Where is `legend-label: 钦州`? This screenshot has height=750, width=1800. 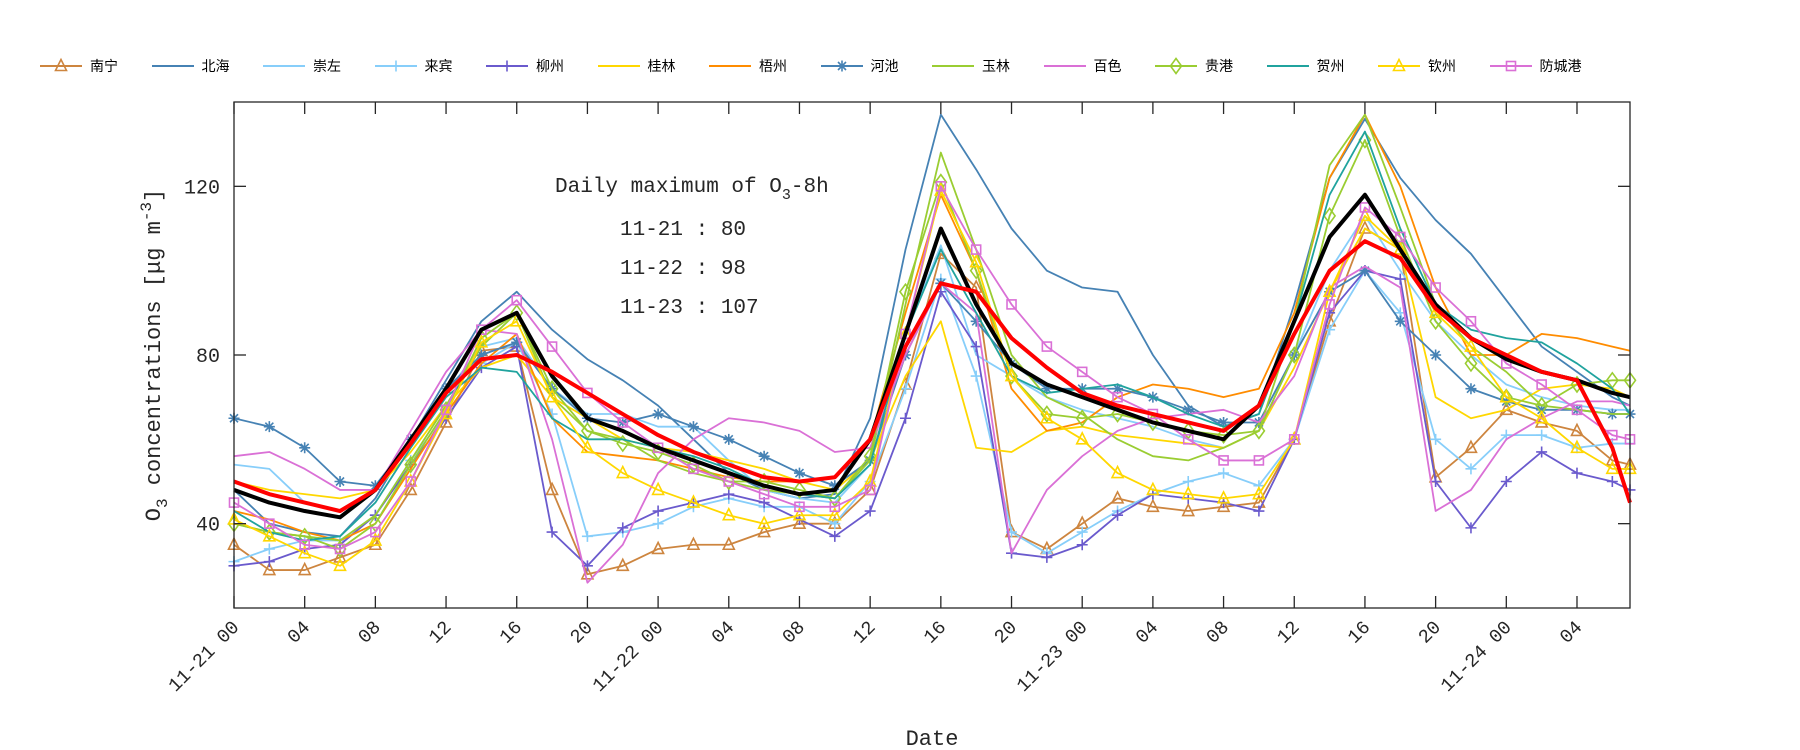 legend-label: 钦州 is located at coordinates (1442, 67).